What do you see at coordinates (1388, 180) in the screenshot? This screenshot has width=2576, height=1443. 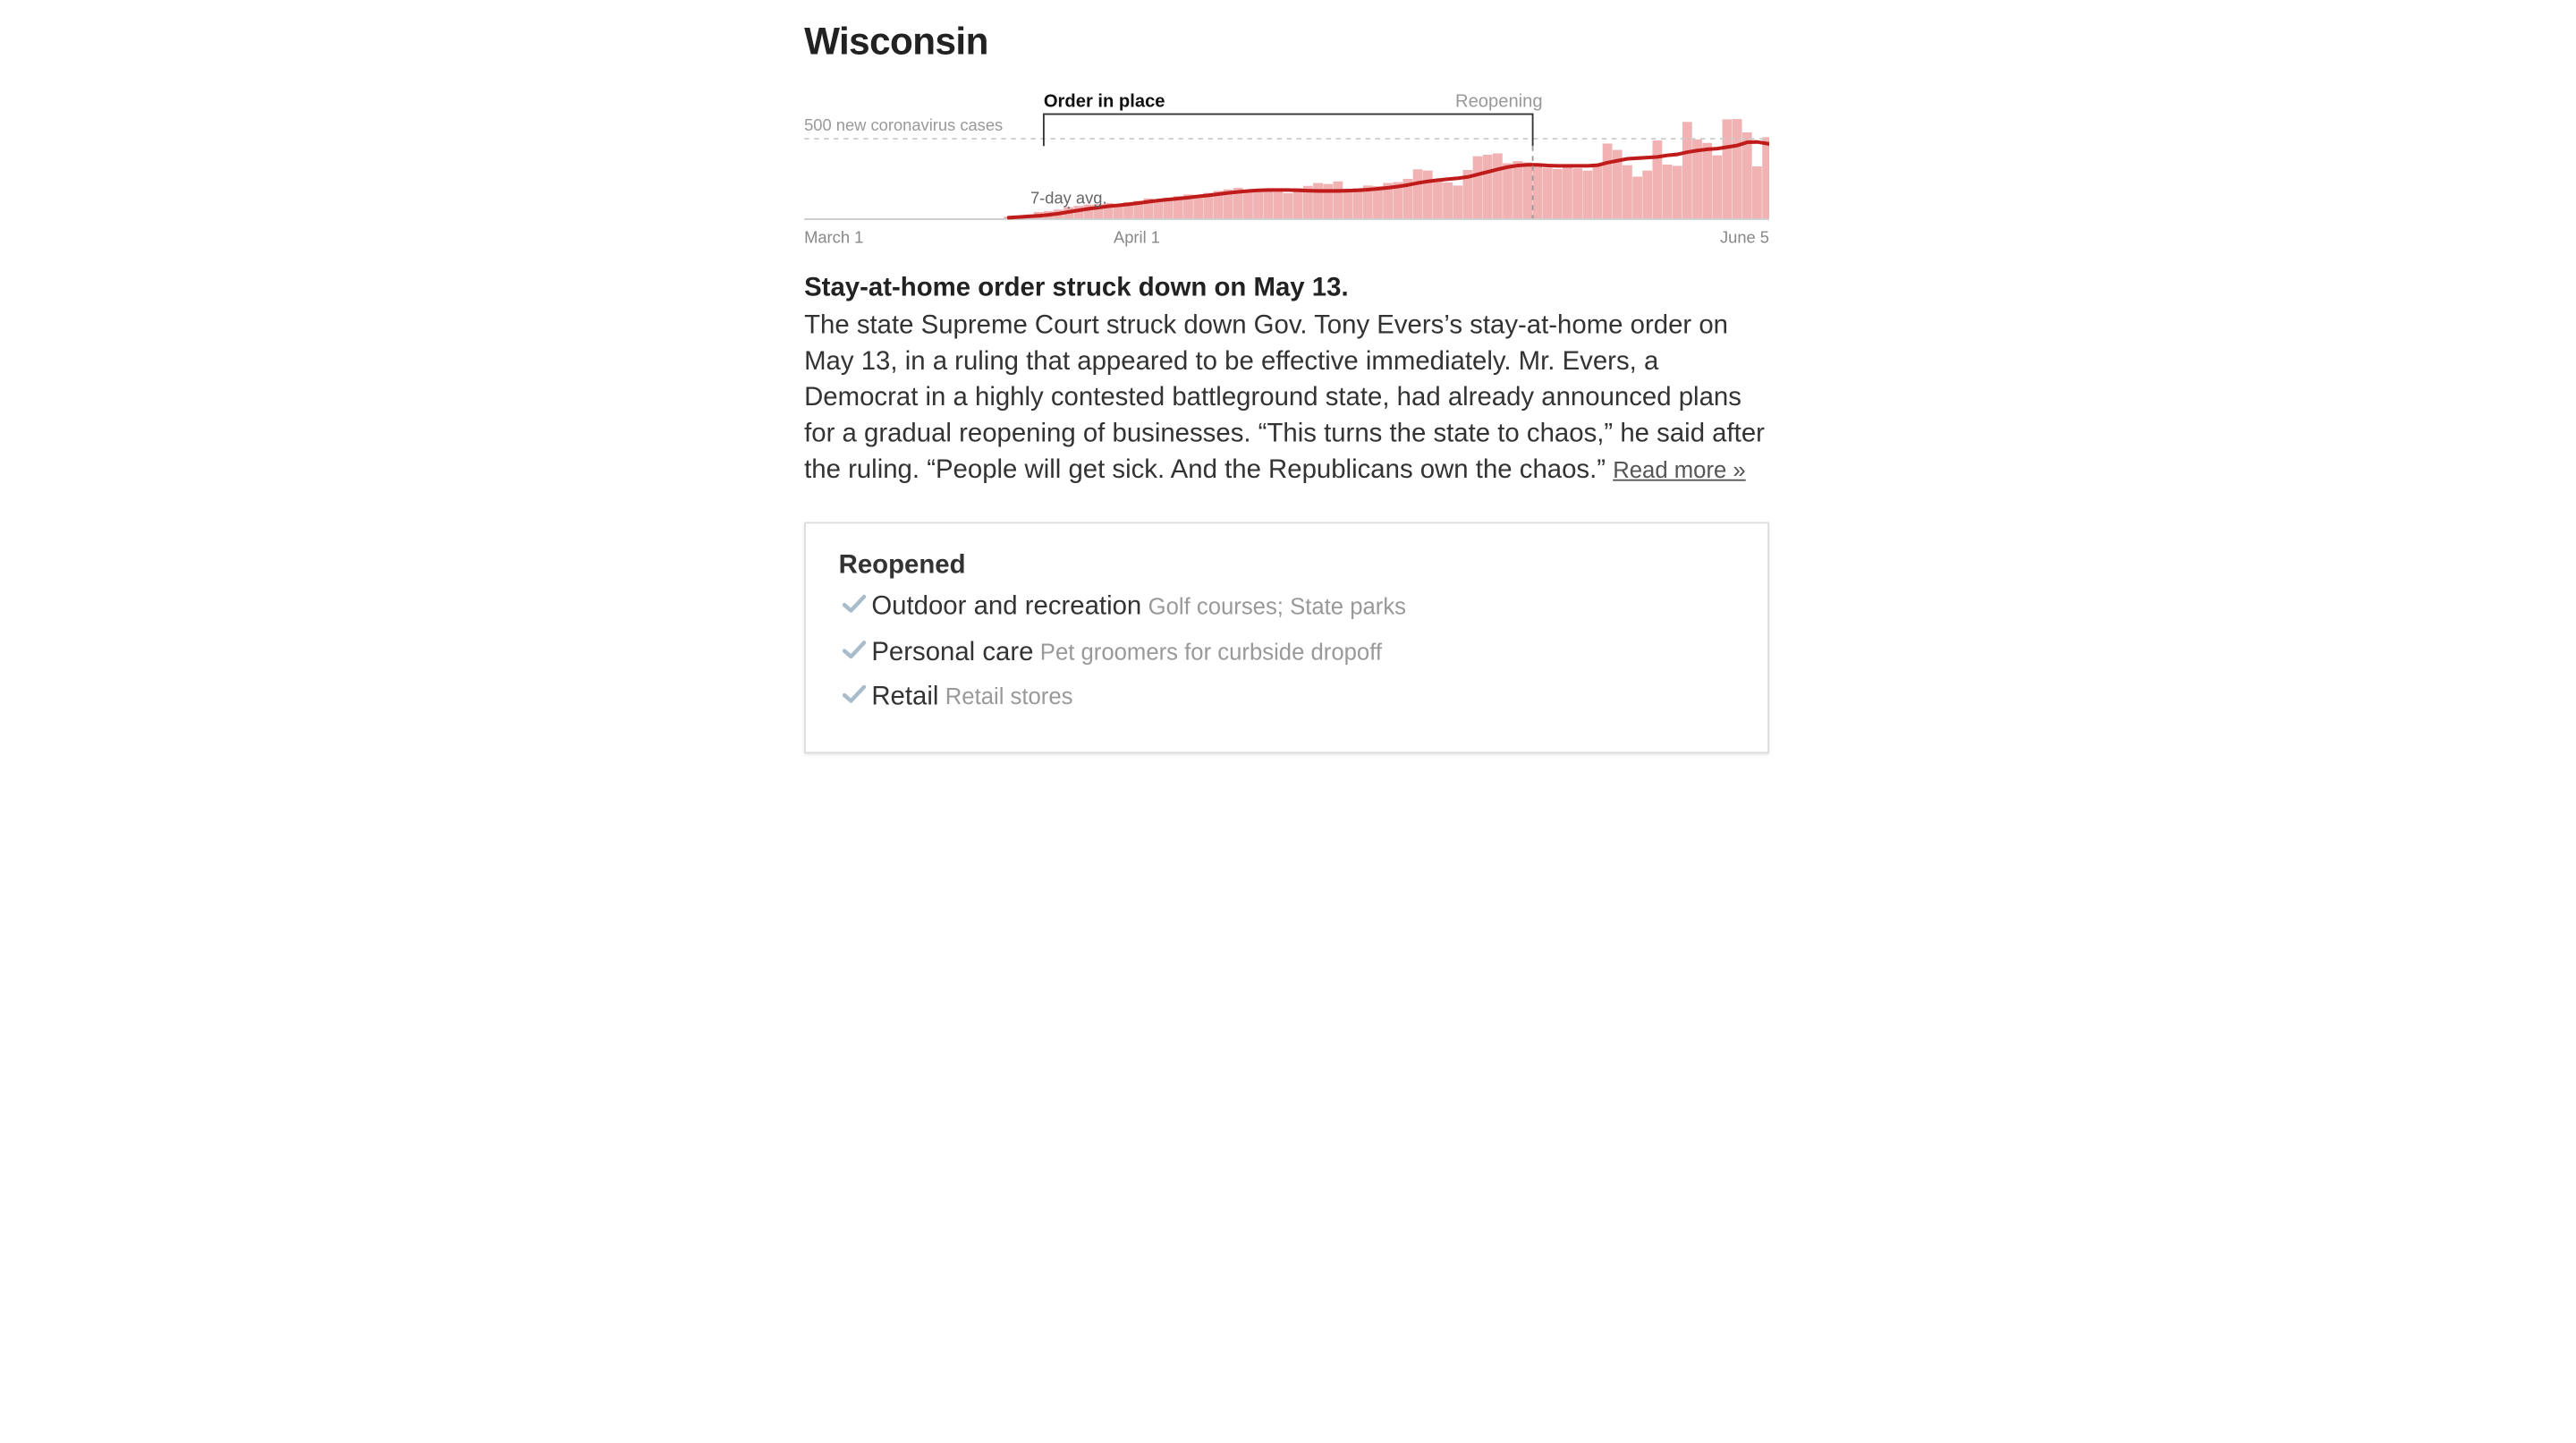 I see `avg-line` at bounding box center [1388, 180].